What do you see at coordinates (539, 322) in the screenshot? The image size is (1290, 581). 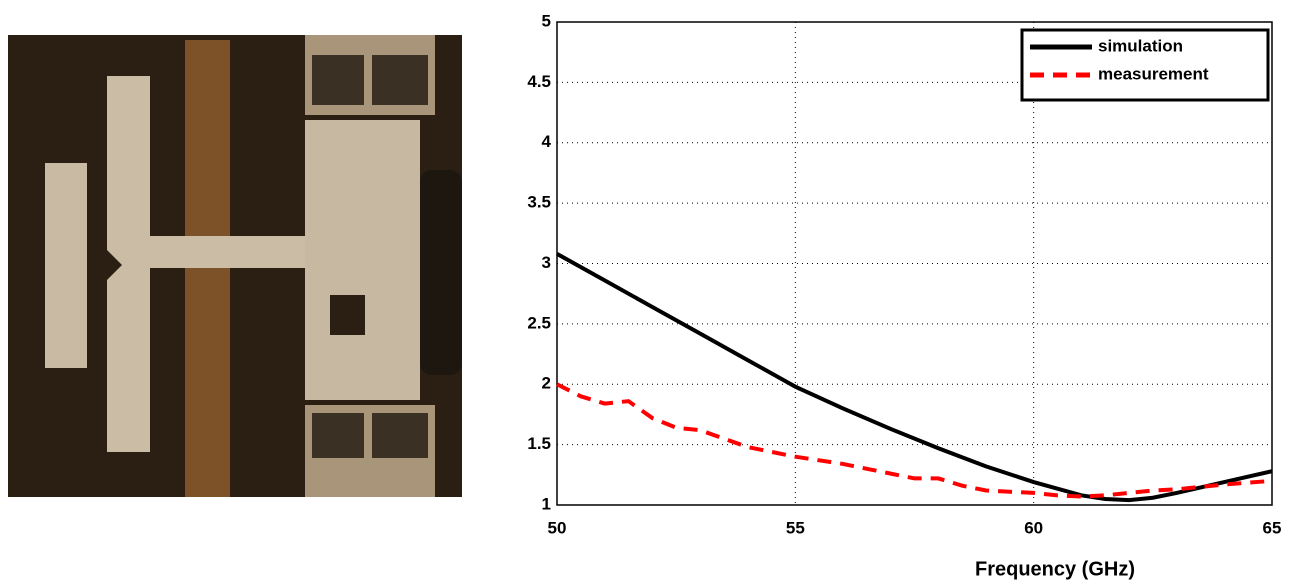 I see `y-tick-label: 2.5` at bounding box center [539, 322].